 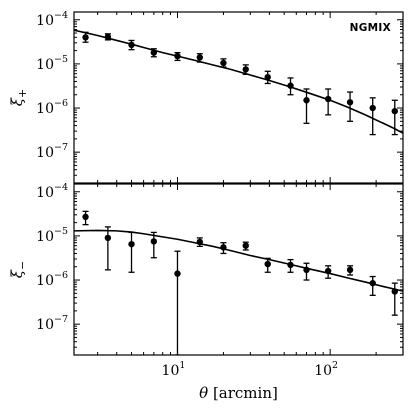 I want to click on x-axis-label: θ [arcmin], so click(x=238, y=393).